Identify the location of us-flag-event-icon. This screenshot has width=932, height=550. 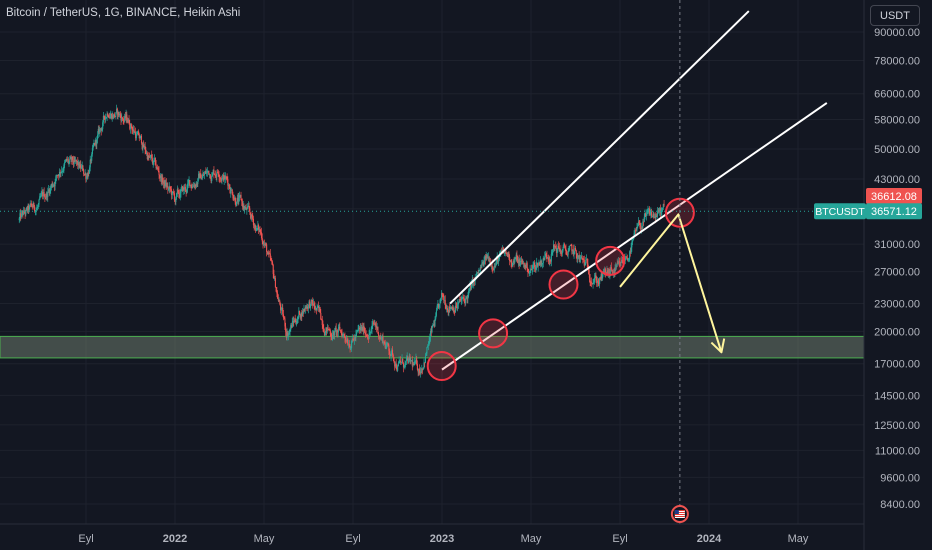
(679, 514).